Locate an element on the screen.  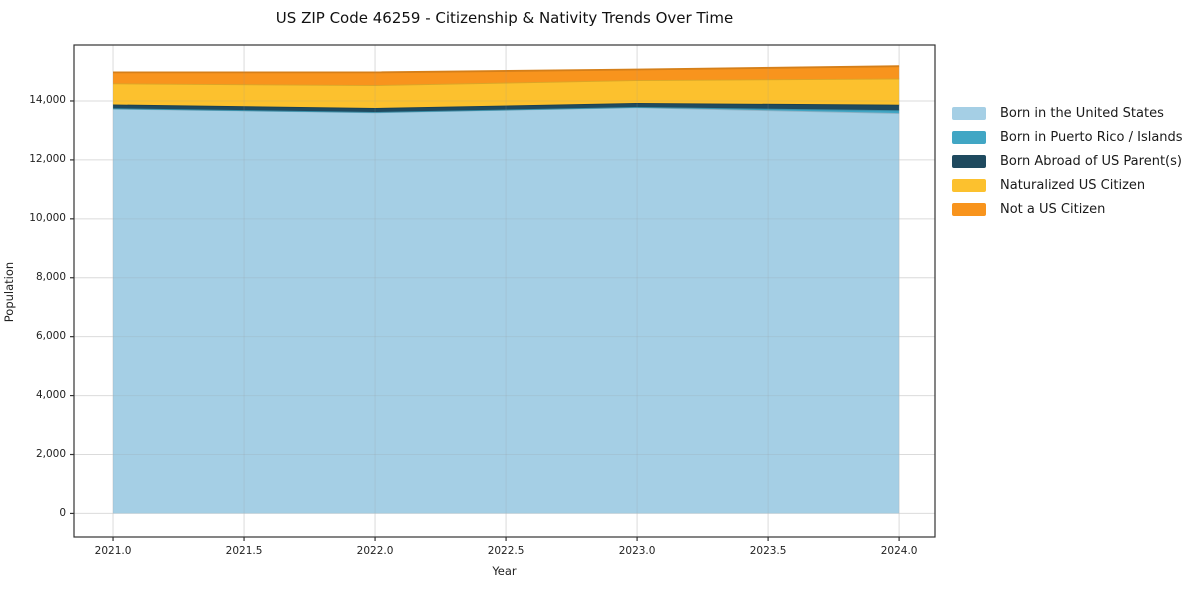
x-tick-label: 2021.0 is located at coordinates (113, 551).